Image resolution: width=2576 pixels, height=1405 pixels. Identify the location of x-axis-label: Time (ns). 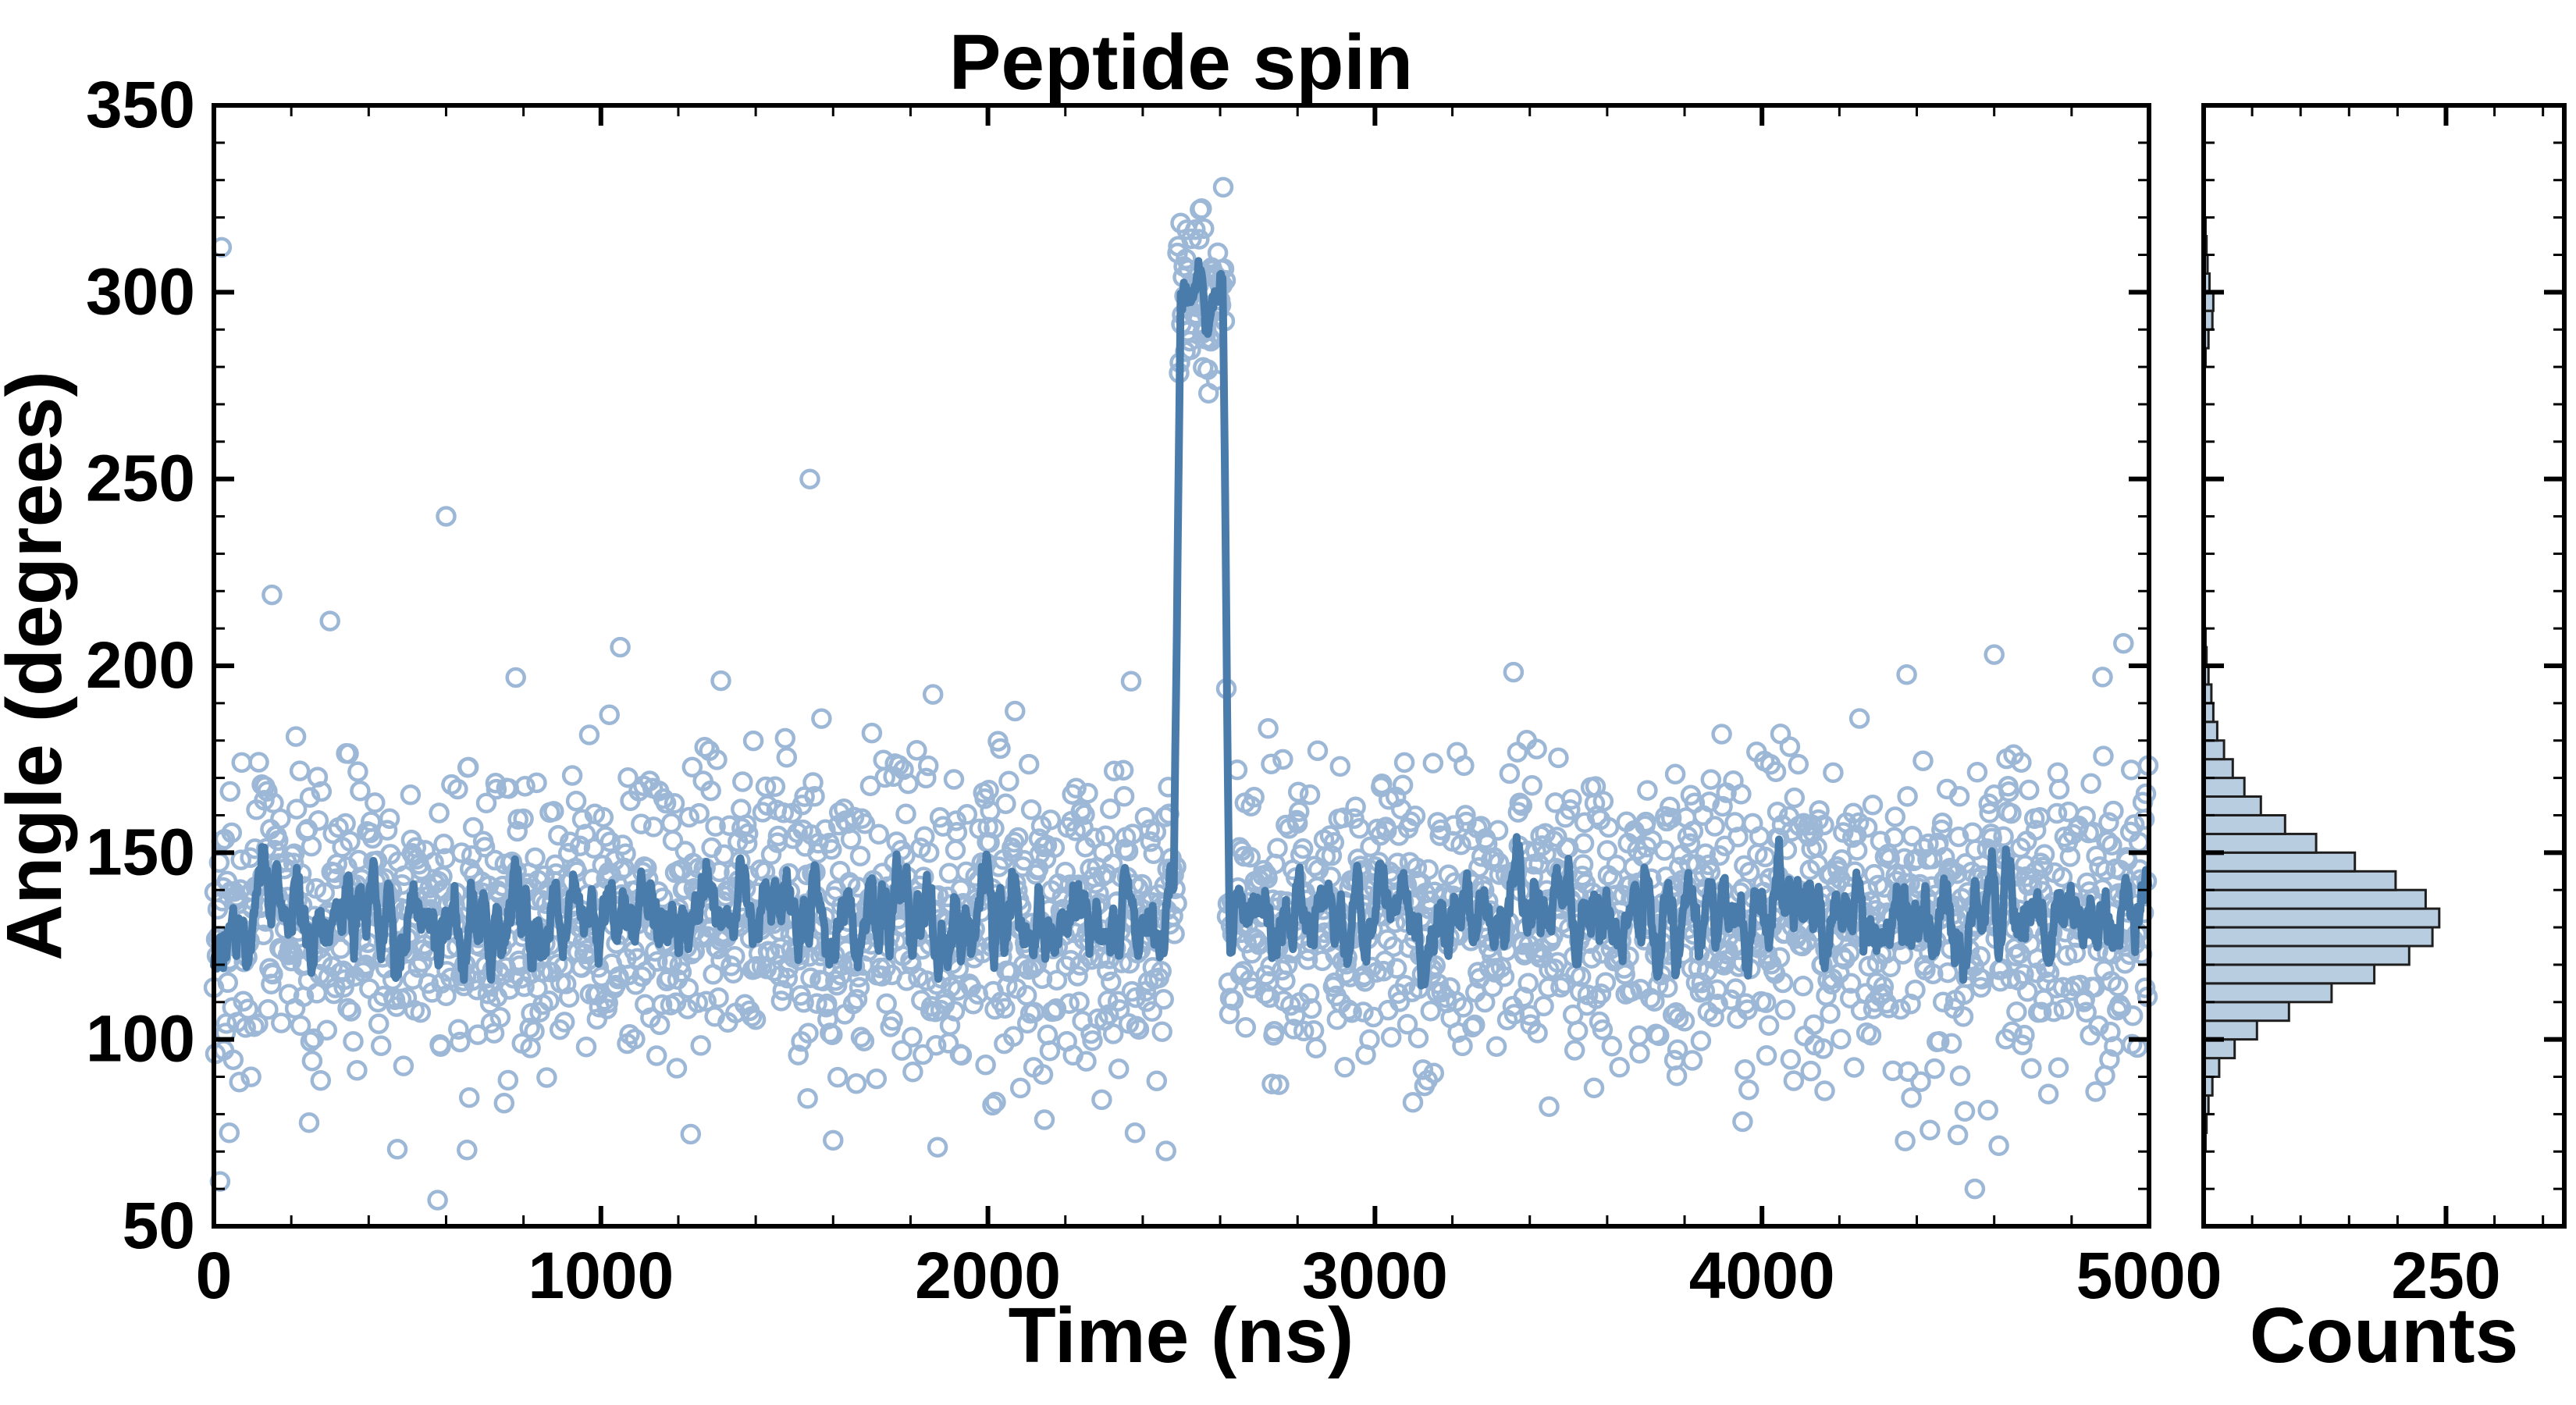
(1181, 1336).